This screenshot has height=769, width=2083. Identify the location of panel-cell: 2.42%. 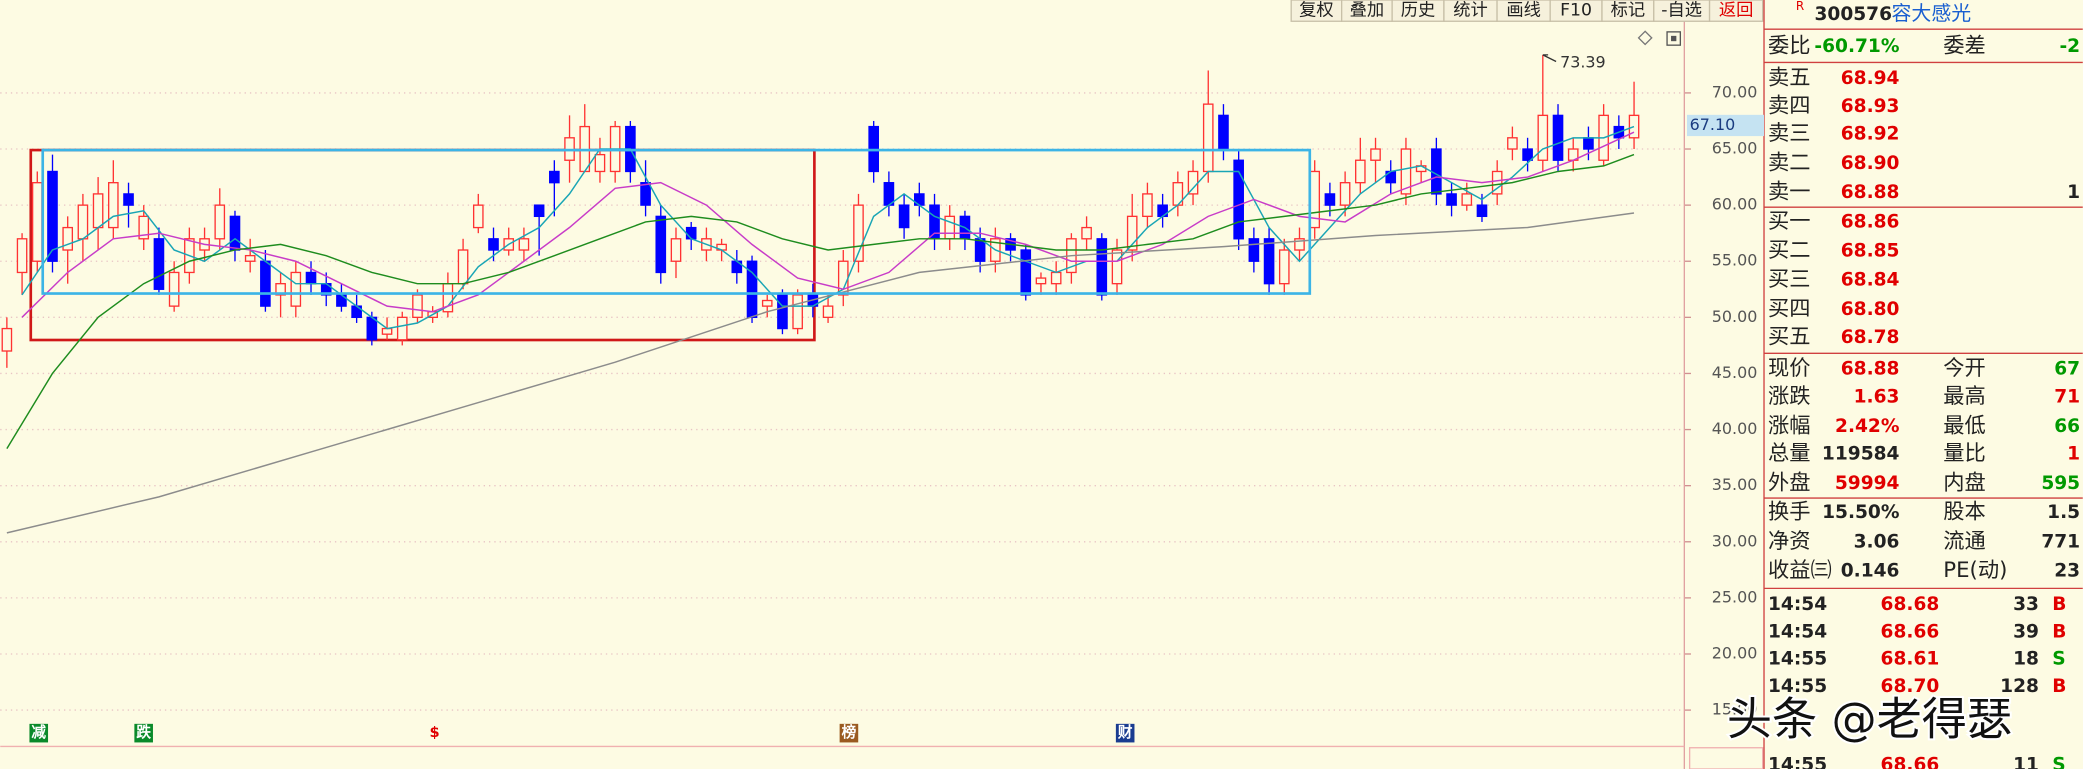
(1867, 426).